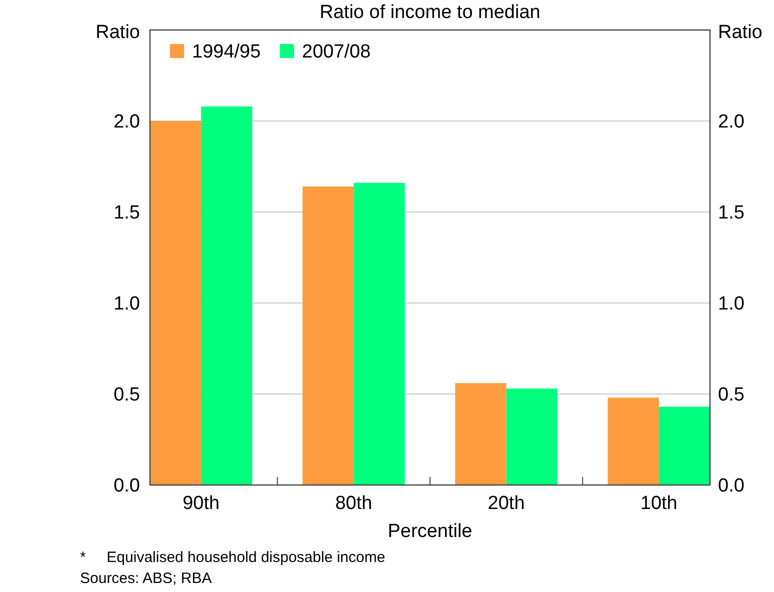 The height and width of the screenshot is (592, 774). I want to click on x-tick-label: 80th, so click(353, 503).